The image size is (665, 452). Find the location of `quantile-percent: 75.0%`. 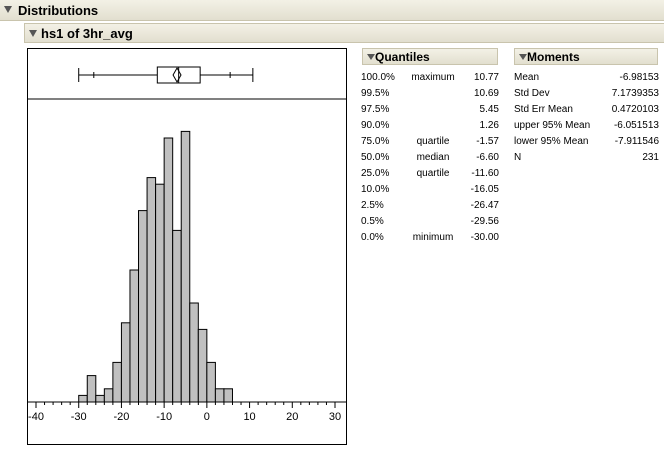

quantile-percent: 75.0% is located at coordinates (375, 141).